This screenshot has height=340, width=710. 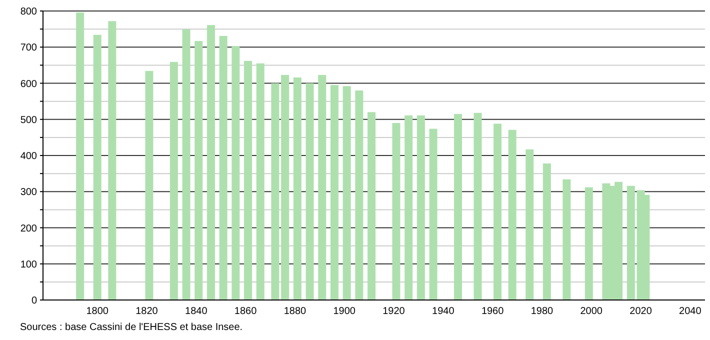 What do you see at coordinates (591, 311) in the screenshot?
I see `x-tick-label: 2000` at bounding box center [591, 311].